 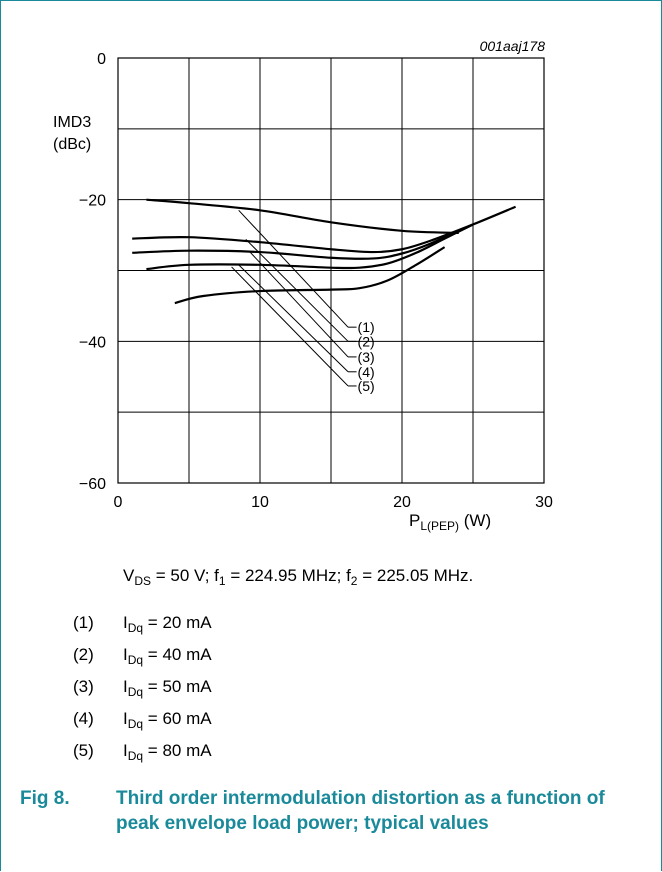 I want to click on x-tick-label: 0, so click(x=118, y=502).